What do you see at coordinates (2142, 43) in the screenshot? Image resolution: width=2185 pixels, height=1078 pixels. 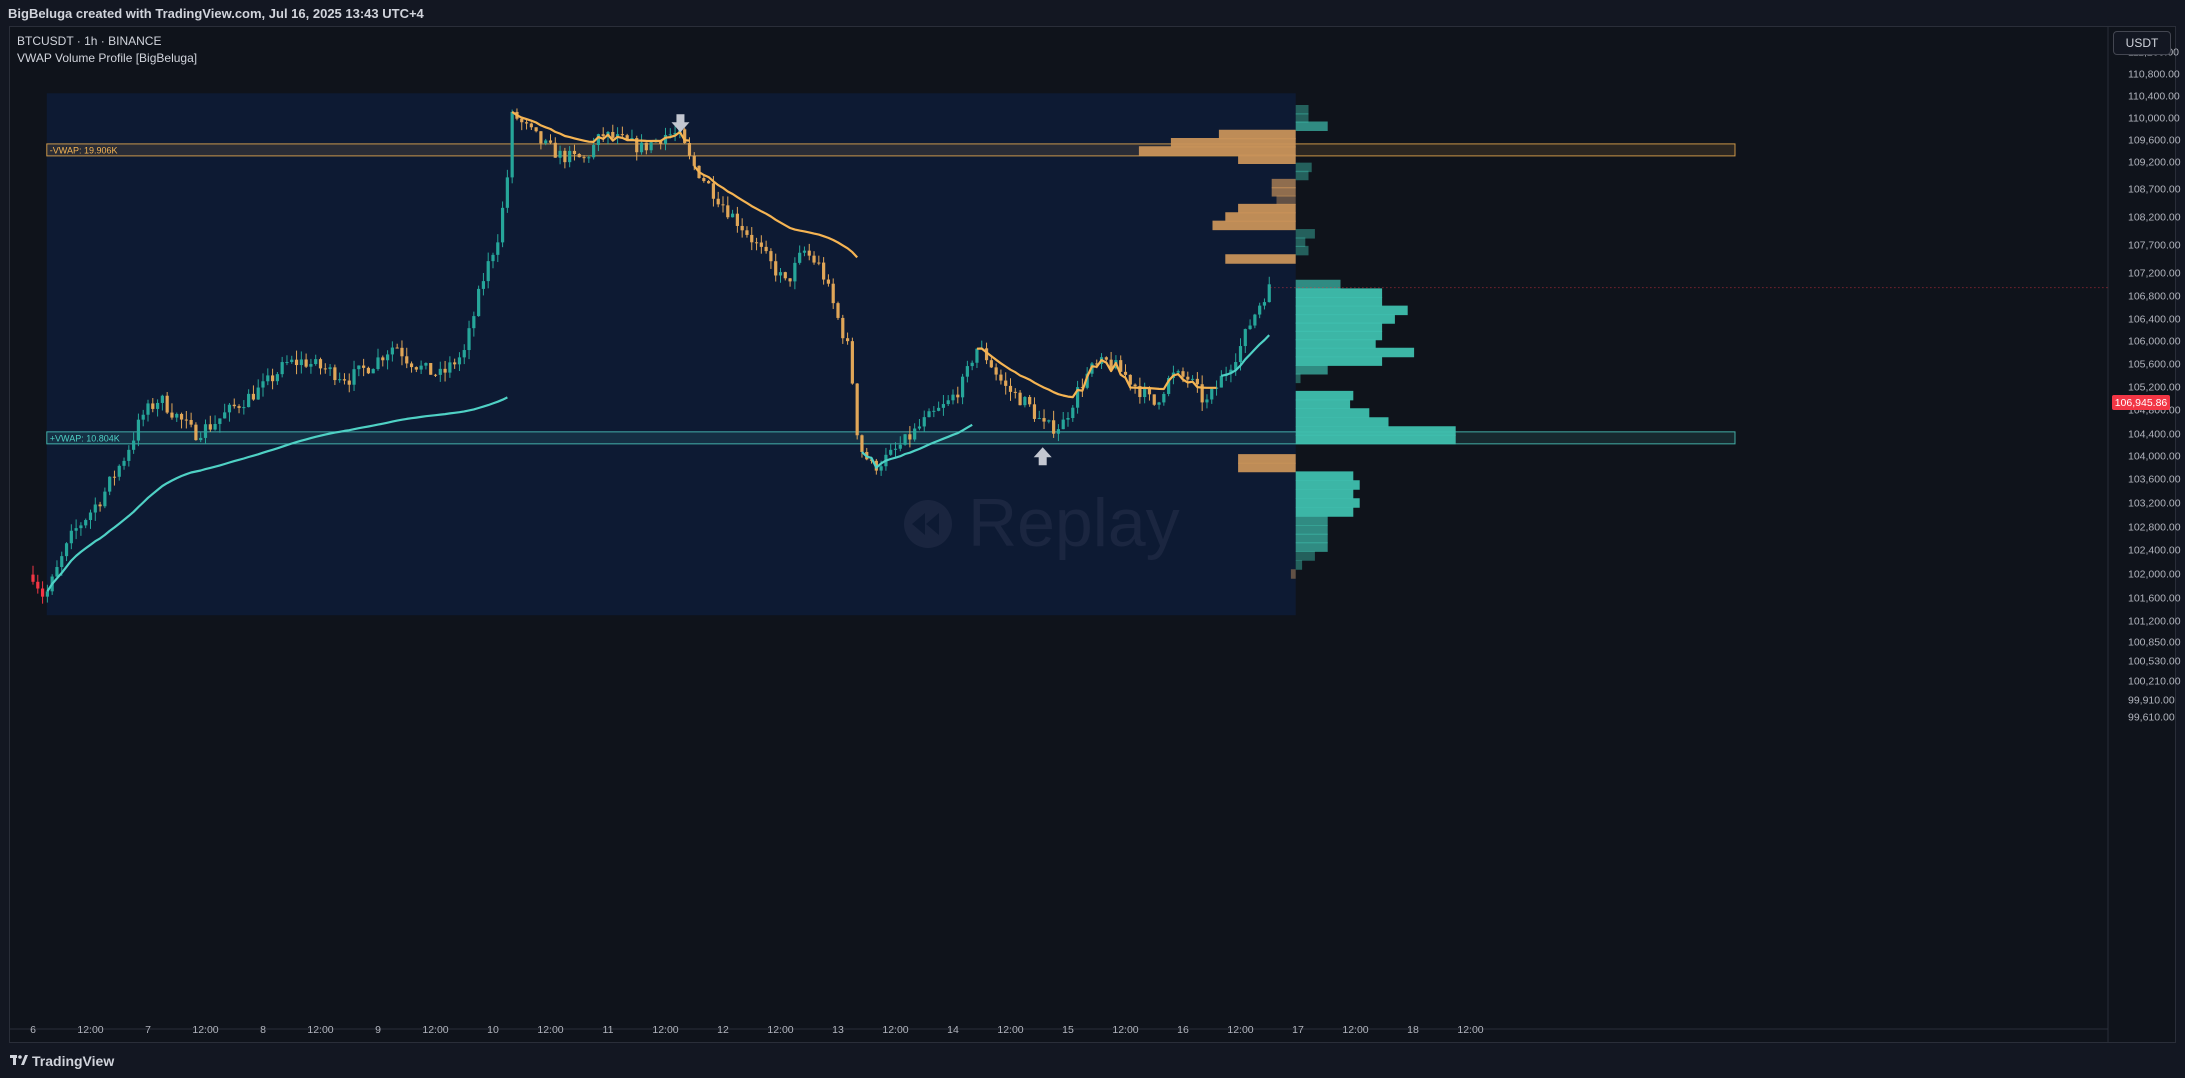 I see `currency-button: USDT` at bounding box center [2142, 43].